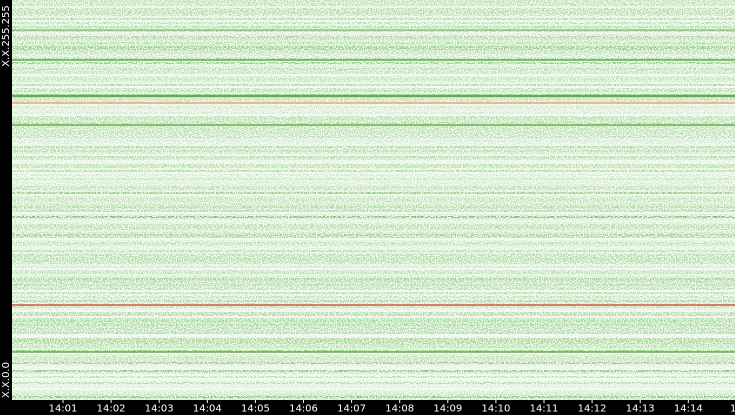 The height and width of the screenshot is (415, 735). Describe the element at coordinates (207, 409) in the screenshot. I see `x-tick-label: 14:04` at that location.